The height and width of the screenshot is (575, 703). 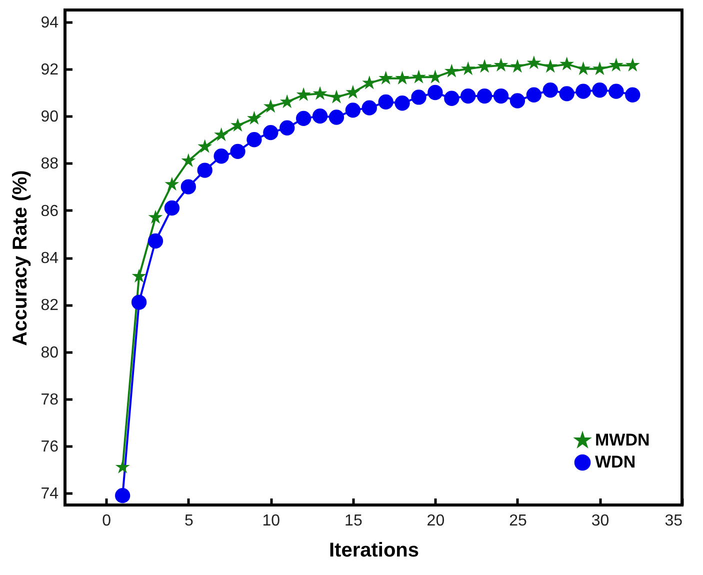 What do you see at coordinates (49, 164) in the screenshot?
I see `y-tick-label: 88` at bounding box center [49, 164].